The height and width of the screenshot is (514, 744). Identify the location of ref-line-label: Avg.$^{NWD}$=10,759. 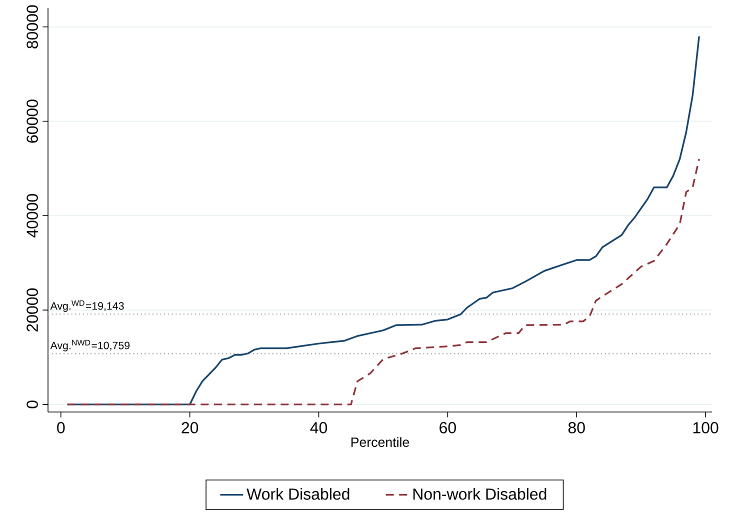
(90, 346).